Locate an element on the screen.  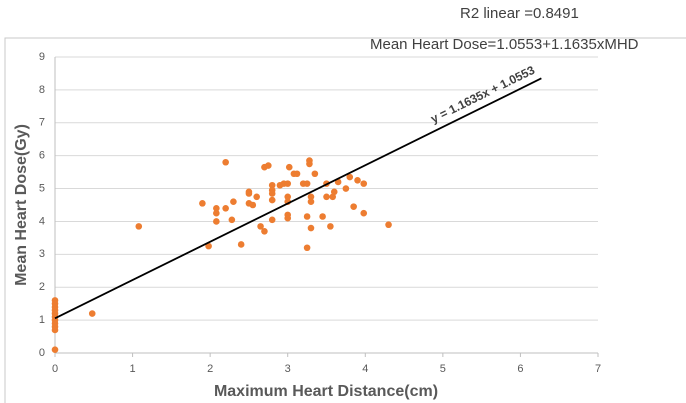
annotation: Mean Heart Dose=1.0553+1.1635xMHD is located at coordinates (504, 44).